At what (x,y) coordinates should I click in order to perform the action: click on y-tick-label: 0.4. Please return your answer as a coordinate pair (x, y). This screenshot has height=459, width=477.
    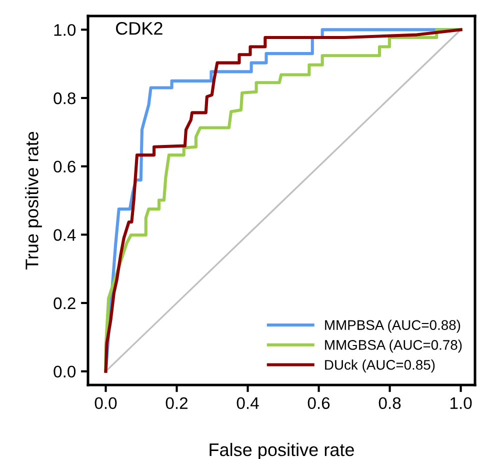
    Looking at the image, I should click on (65, 235).